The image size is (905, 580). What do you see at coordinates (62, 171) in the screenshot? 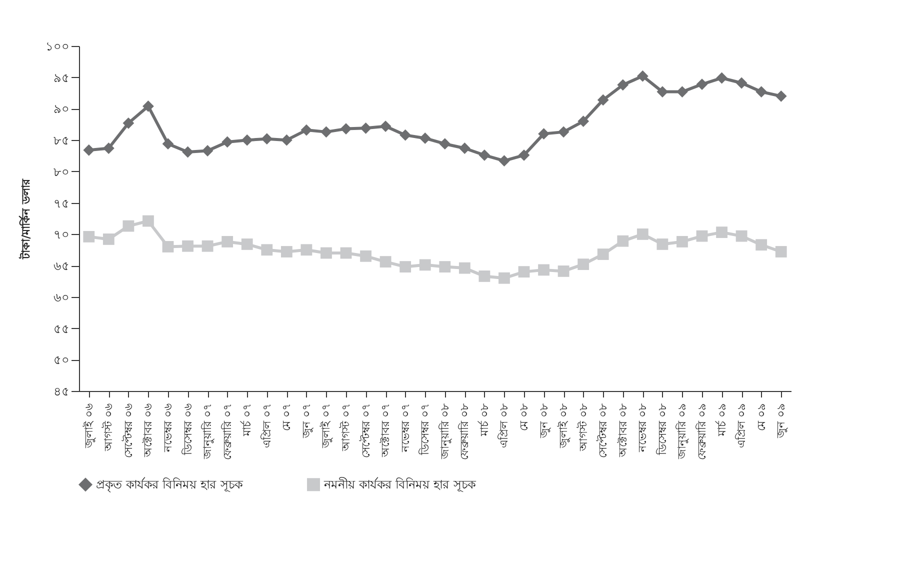
I see `y-tick-label: ৮০` at bounding box center [62, 171].